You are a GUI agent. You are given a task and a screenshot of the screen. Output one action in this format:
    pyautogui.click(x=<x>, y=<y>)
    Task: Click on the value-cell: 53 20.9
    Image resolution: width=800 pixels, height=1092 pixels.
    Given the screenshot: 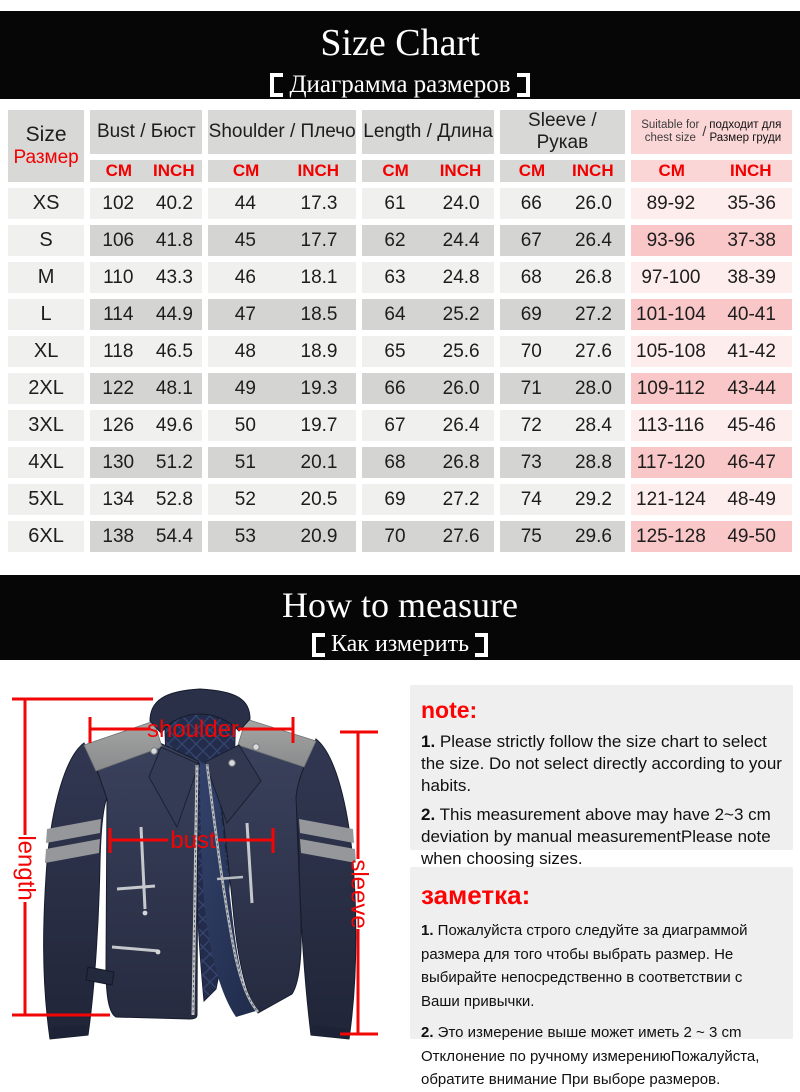 What is the action you would take?
    pyautogui.click(x=282, y=536)
    